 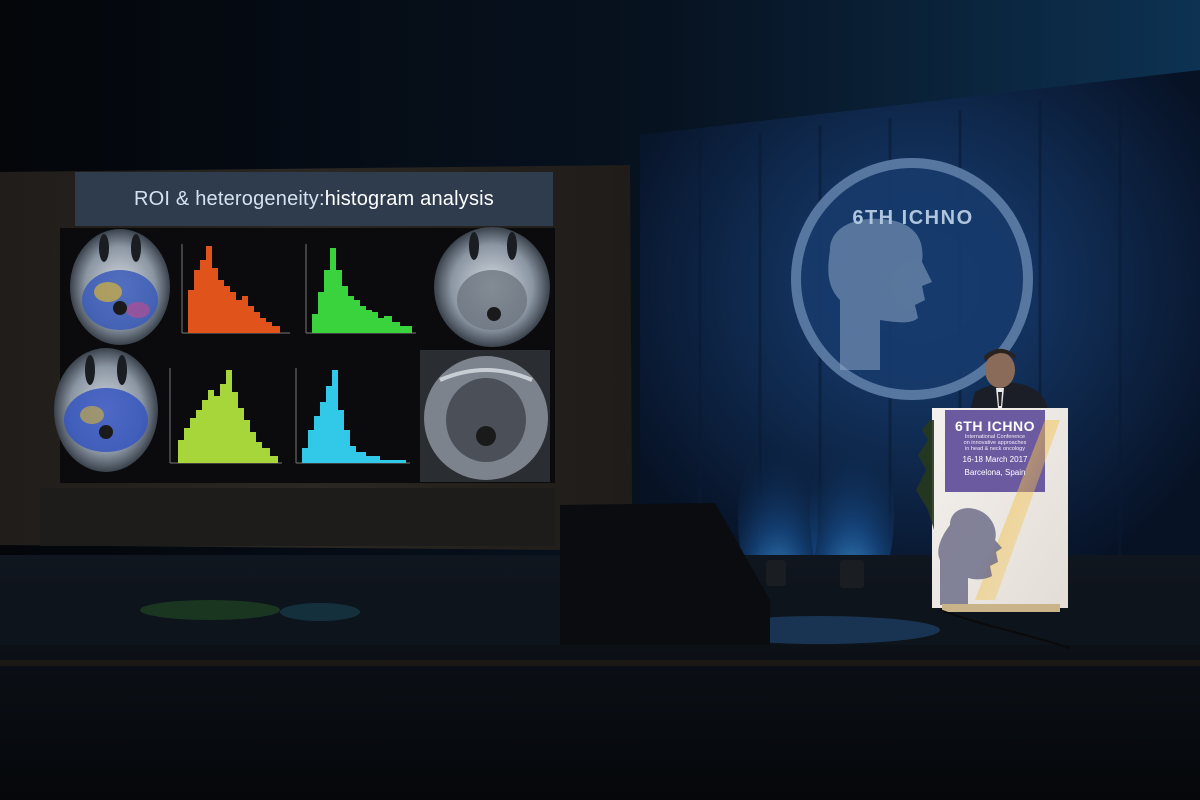 I want to click on histogram-lime, so click(x=225, y=416).